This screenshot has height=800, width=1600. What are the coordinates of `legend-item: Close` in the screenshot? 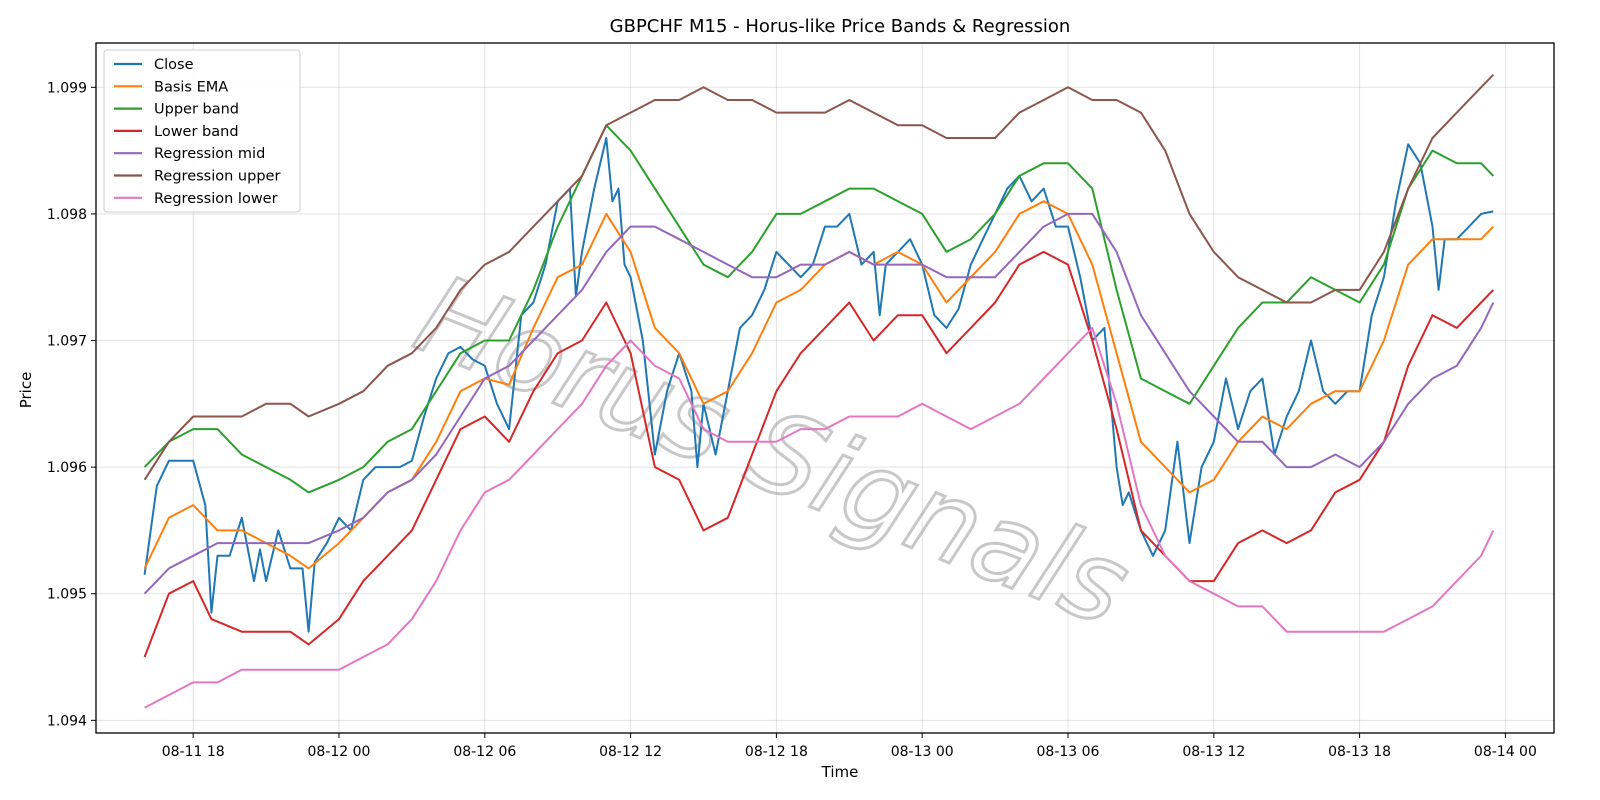 It's located at (154, 65).